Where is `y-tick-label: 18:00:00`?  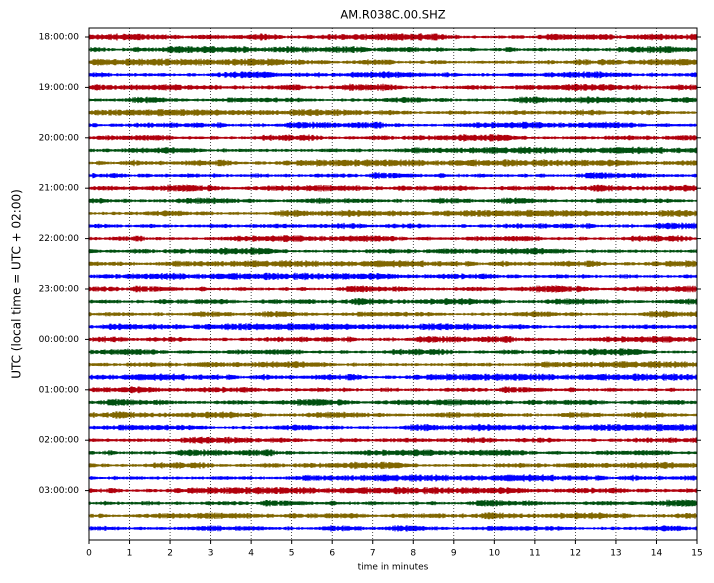
y-tick-label: 18:00:00 is located at coordinates (59, 38).